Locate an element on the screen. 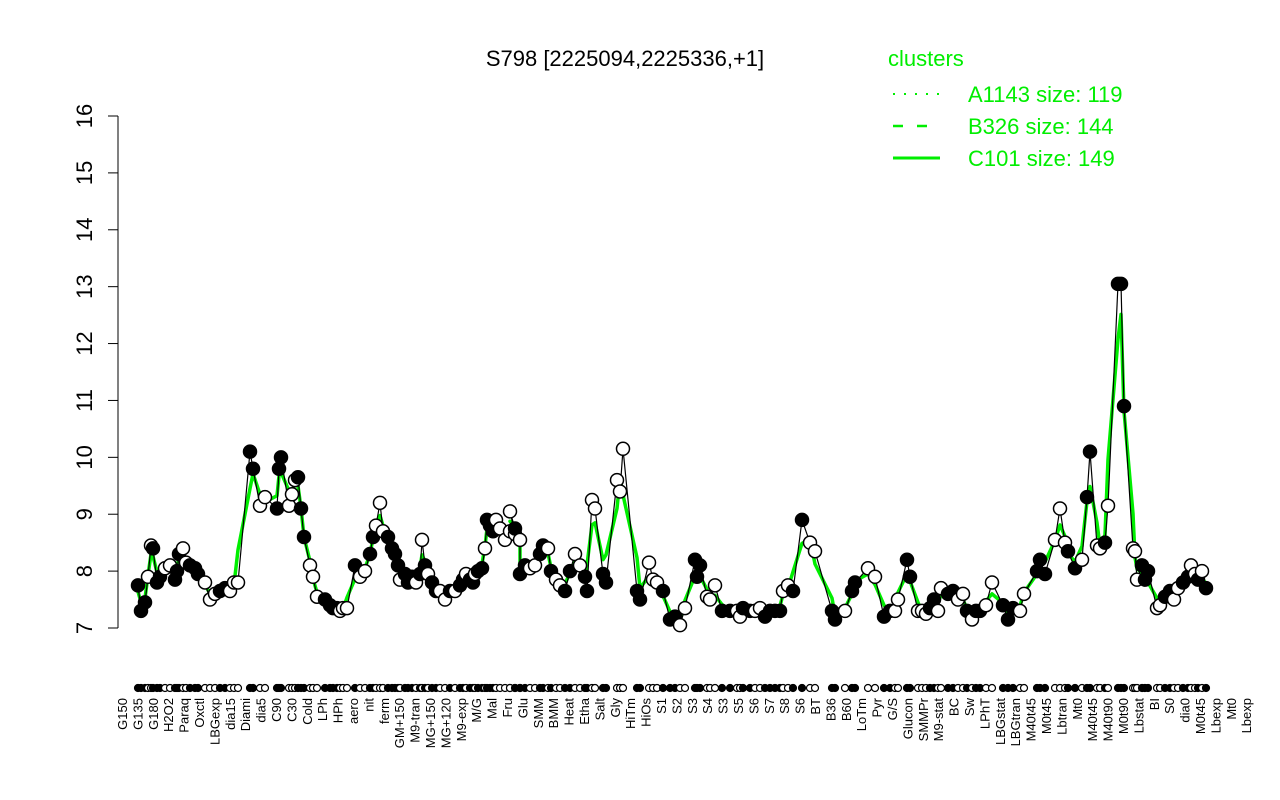 This screenshot has width=1280, height=800. x-tick-label: nit is located at coordinates (368, 705).